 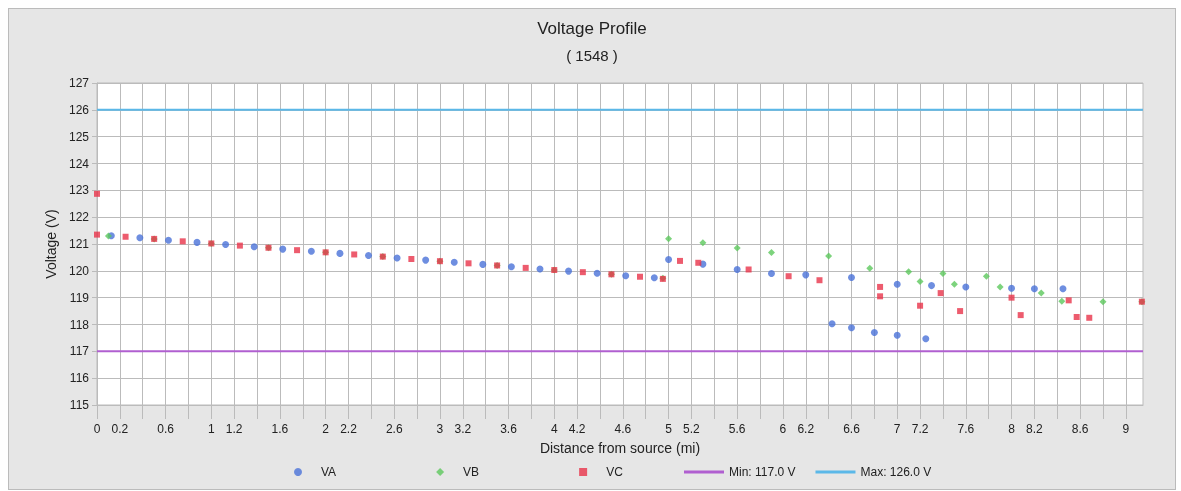 I want to click on y-tick-label: 118, so click(x=79, y=324).